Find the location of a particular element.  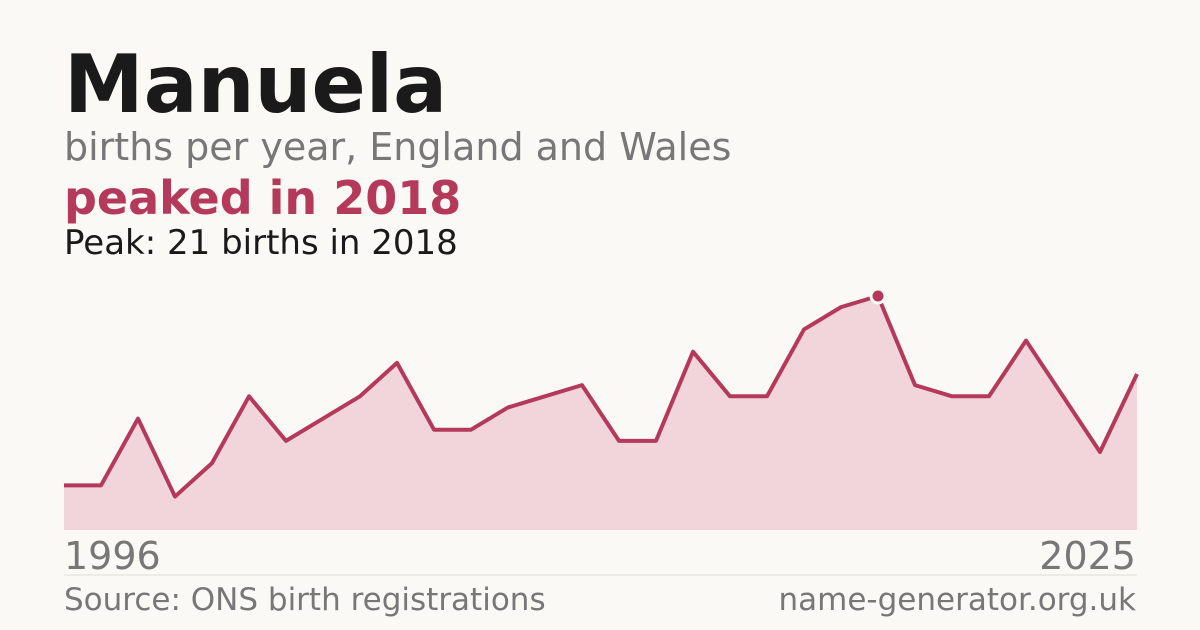

x-start-label: 1996 is located at coordinates (112, 556).